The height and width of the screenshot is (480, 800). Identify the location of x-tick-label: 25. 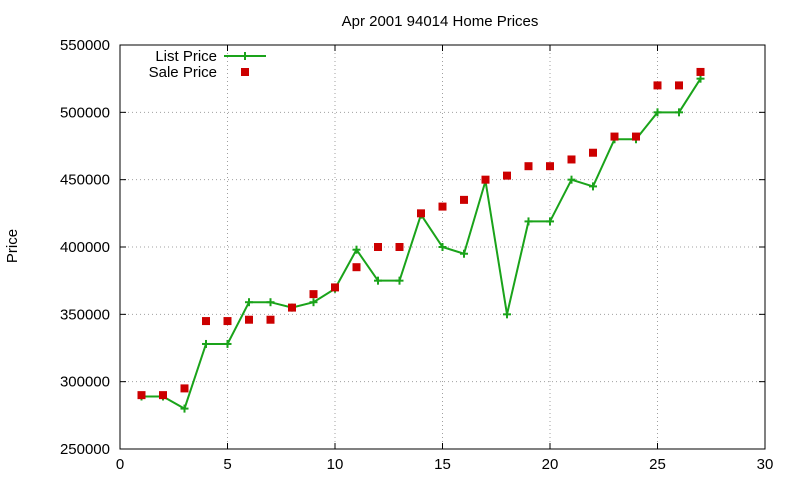
(657, 464).